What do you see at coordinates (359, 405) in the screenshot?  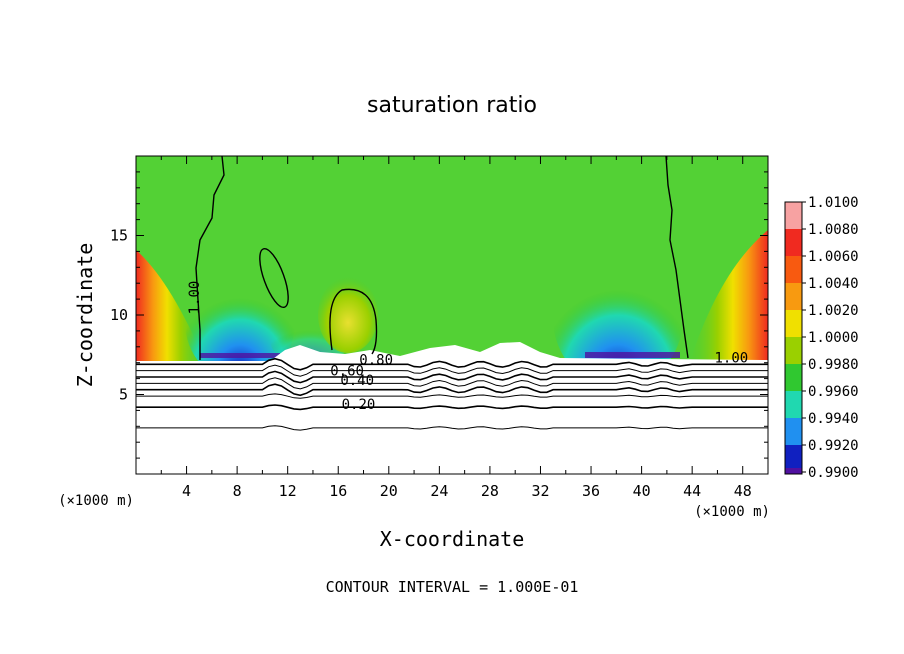 I see `contour-label: 0.20` at bounding box center [359, 405].